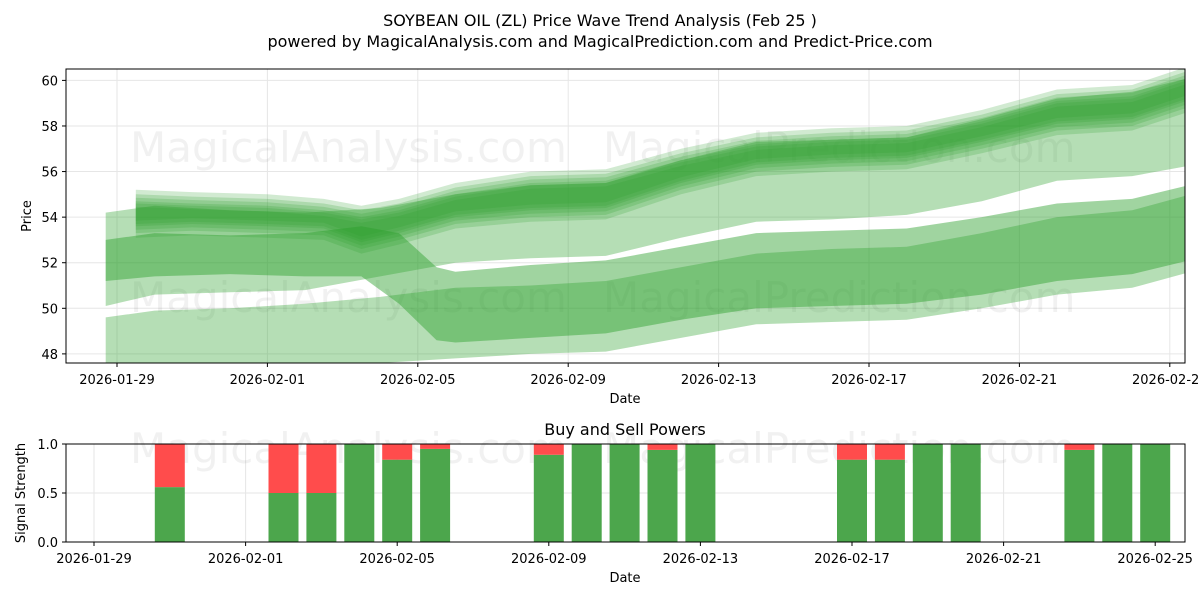 Image resolution: width=1200 pixels, height=600 pixels. I want to click on signal-x-tick-label: 2026-01-29, so click(94, 559).